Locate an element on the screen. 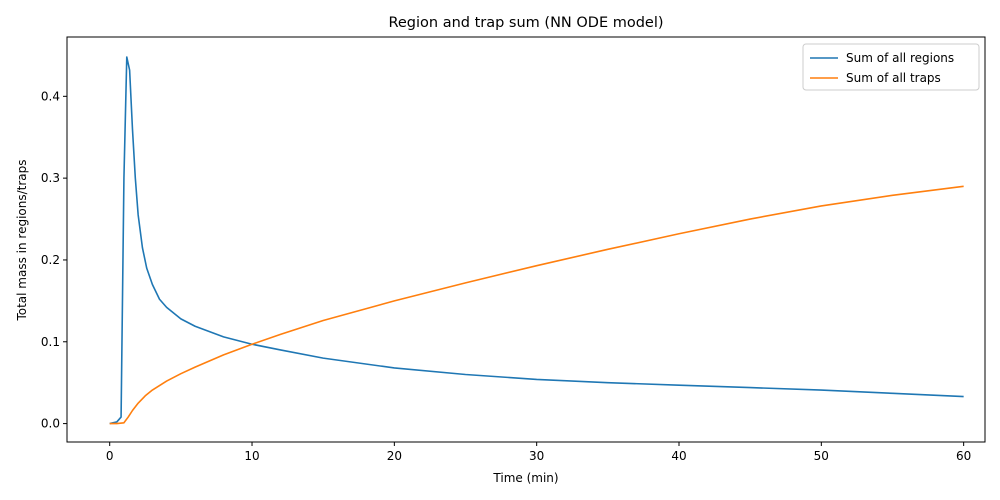 This screenshot has width=1000, height=500. x-tick-label: 30 is located at coordinates (536, 456).